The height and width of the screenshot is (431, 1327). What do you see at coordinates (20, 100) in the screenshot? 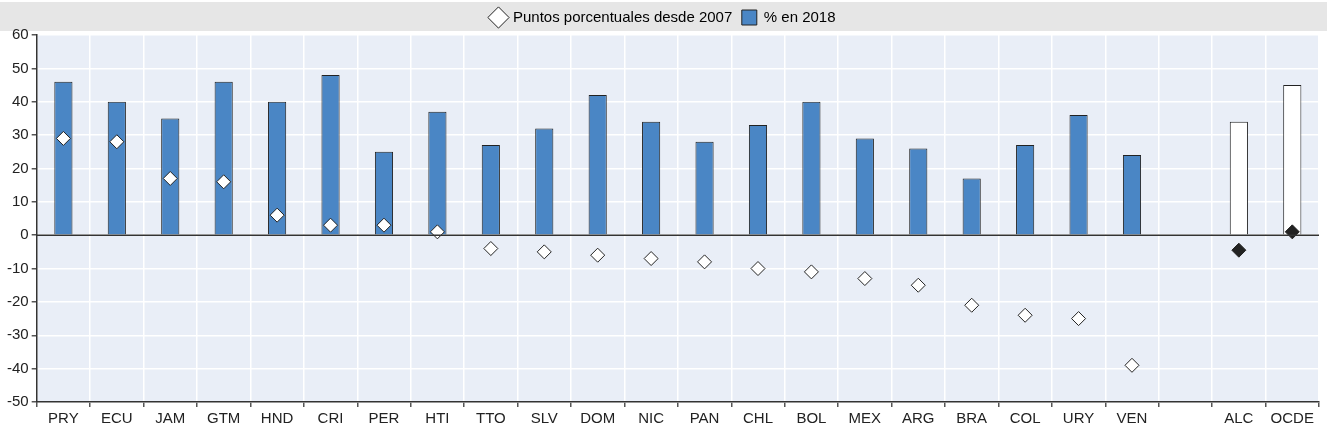
I see `y-tick-label: 40` at bounding box center [20, 100].